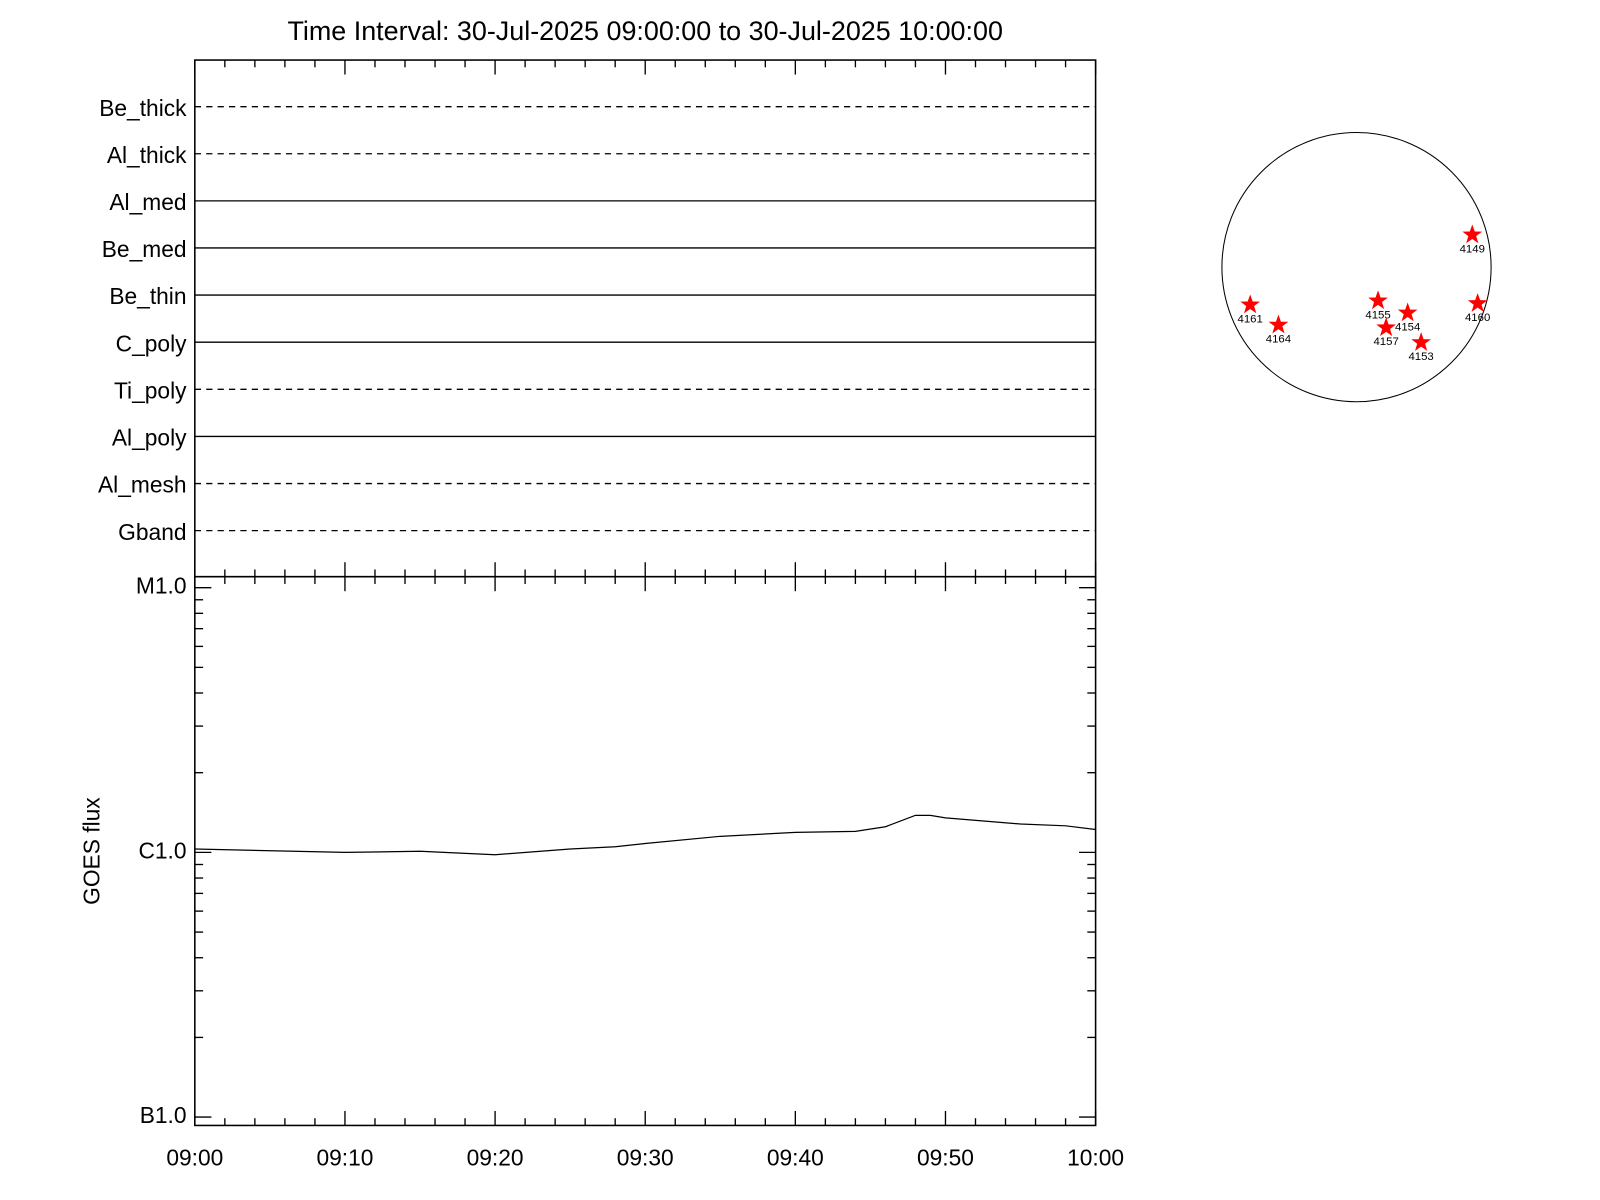 The height and width of the screenshot is (1200, 1600). What do you see at coordinates (1356, 267) in the screenshot?
I see `solar-disk` at bounding box center [1356, 267].